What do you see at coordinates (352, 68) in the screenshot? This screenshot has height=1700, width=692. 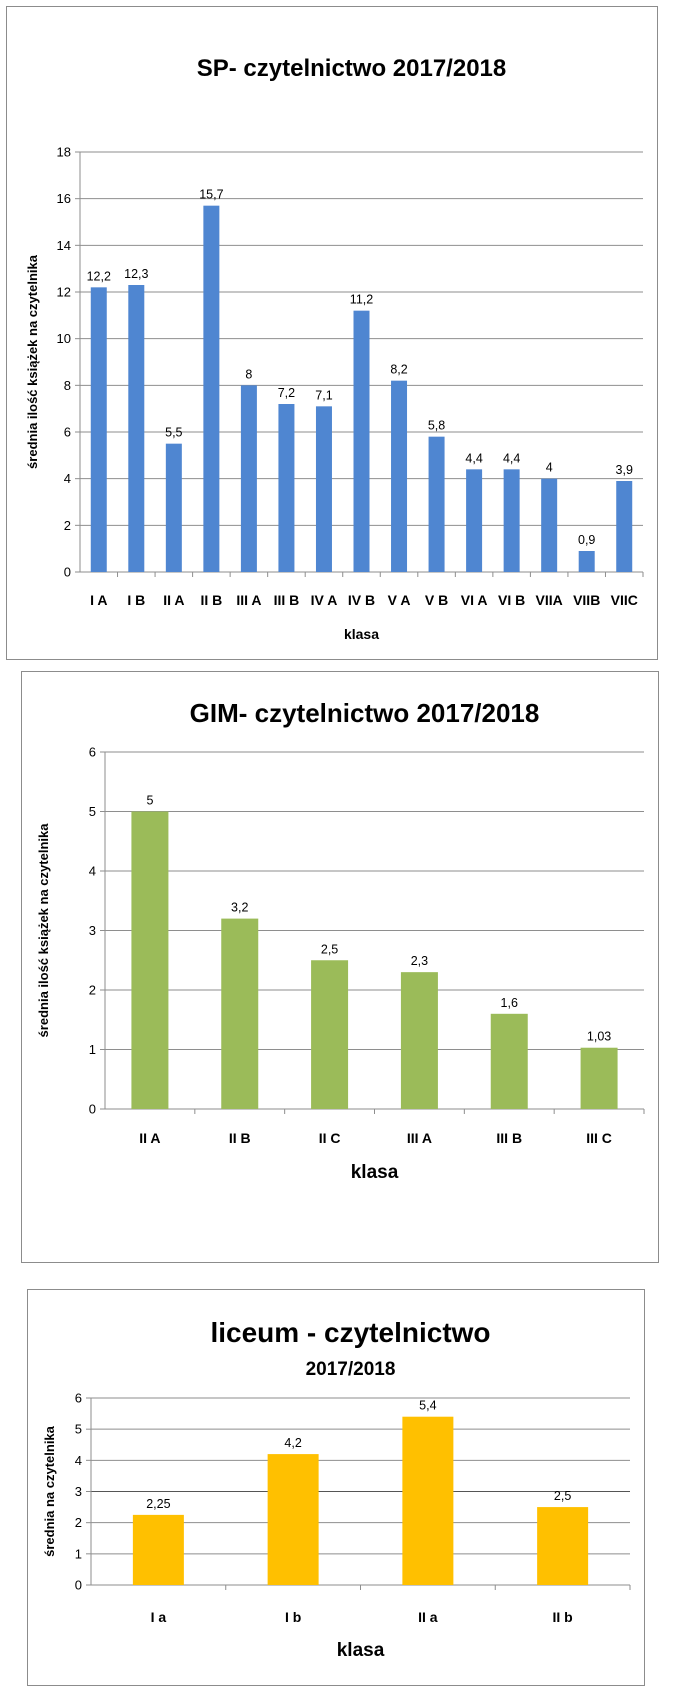 I see `sp-chart-title: SP- czytelnictwo 2017/2018` at bounding box center [352, 68].